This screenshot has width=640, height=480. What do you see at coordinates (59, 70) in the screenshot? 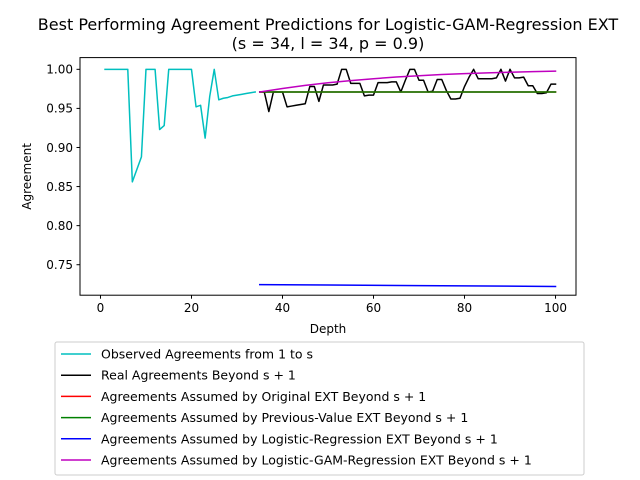
I see `y-tick-label: 1.00` at bounding box center [59, 70].